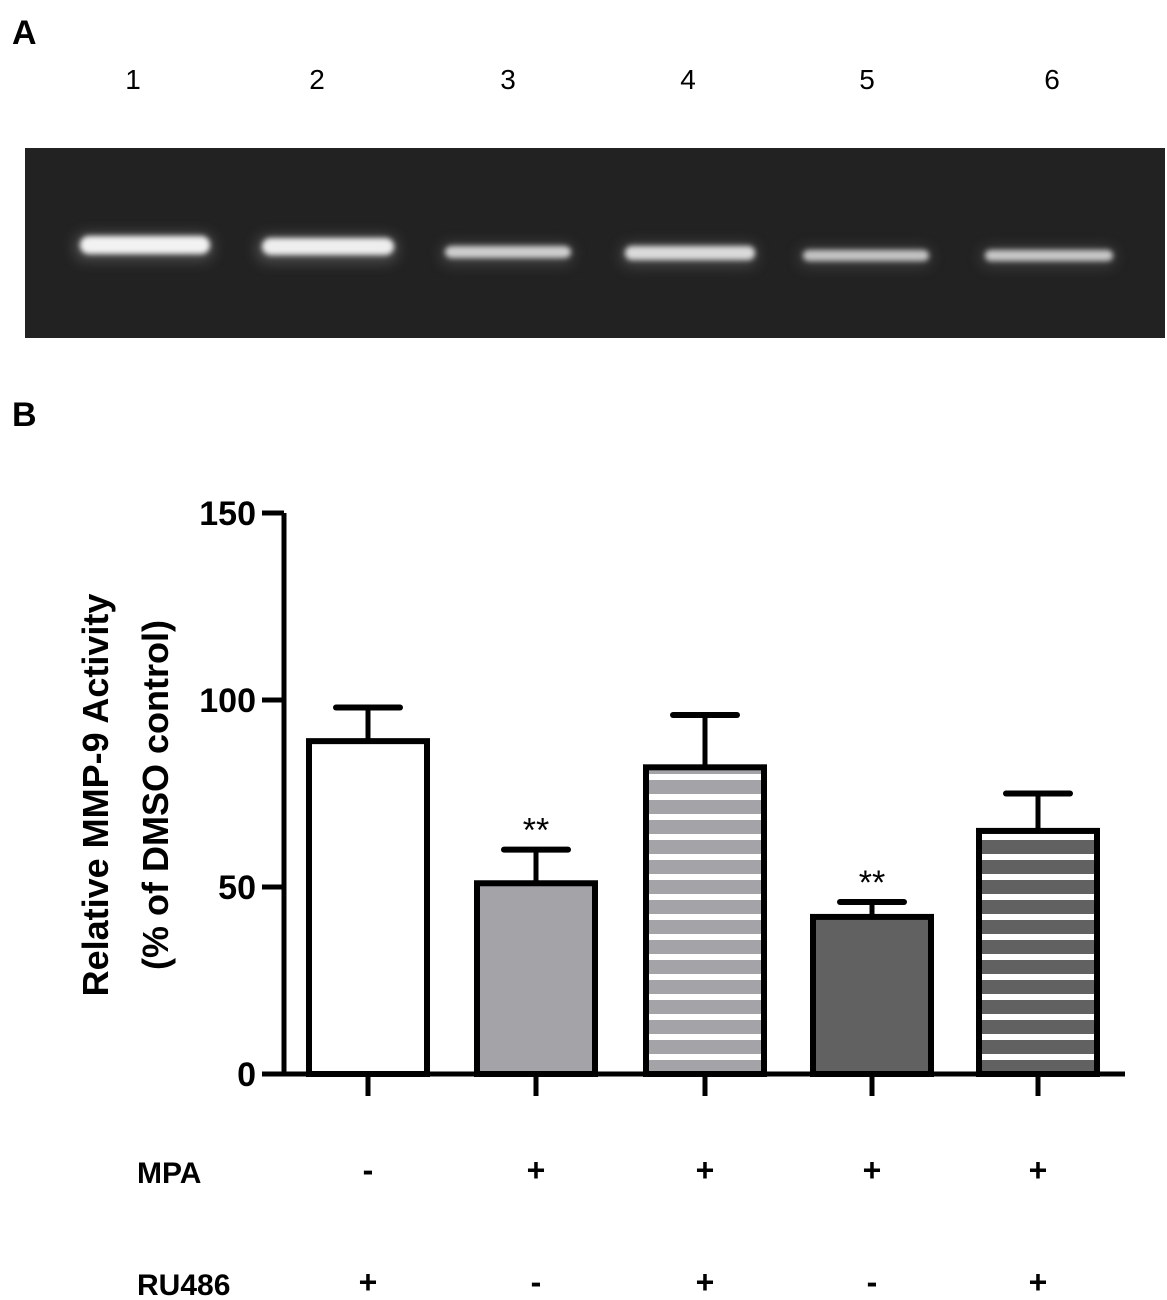 This screenshot has width=1167, height=1300. What do you see at coordinates (24, 415) in the screenshot?
I see `panel-b-label: B` at bounding box center [24, 415].